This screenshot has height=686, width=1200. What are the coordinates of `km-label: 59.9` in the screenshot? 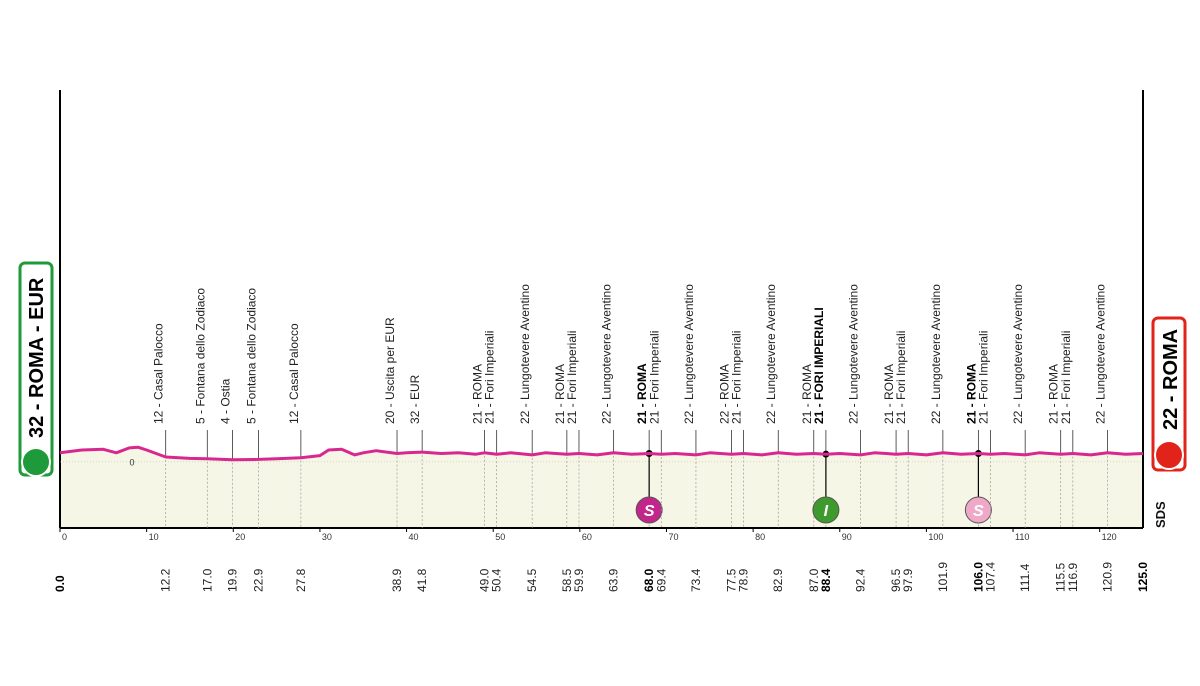 It's located at (579, 580).